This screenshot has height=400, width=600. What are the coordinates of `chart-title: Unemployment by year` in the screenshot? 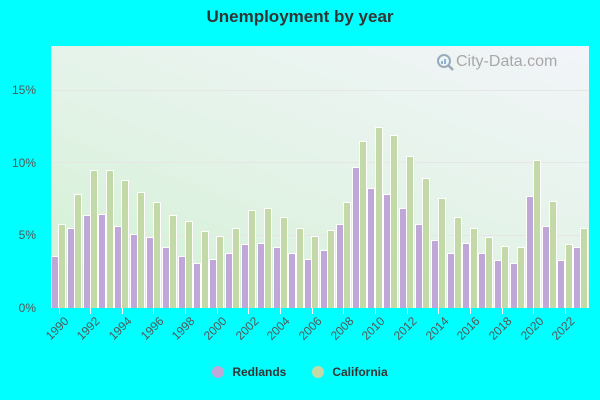 It's located at (300, 16).